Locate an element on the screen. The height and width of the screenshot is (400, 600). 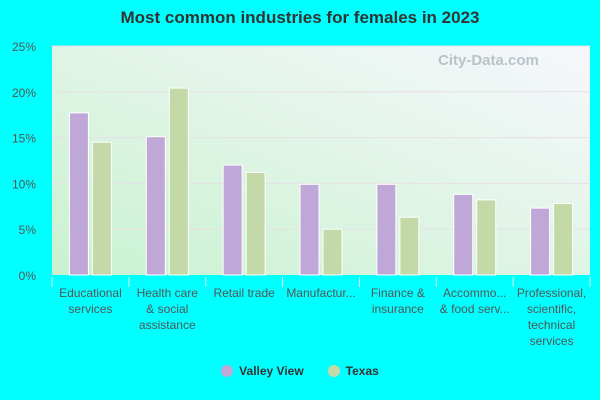
x-tick-label: assistance is located at coordinates (167, 325).